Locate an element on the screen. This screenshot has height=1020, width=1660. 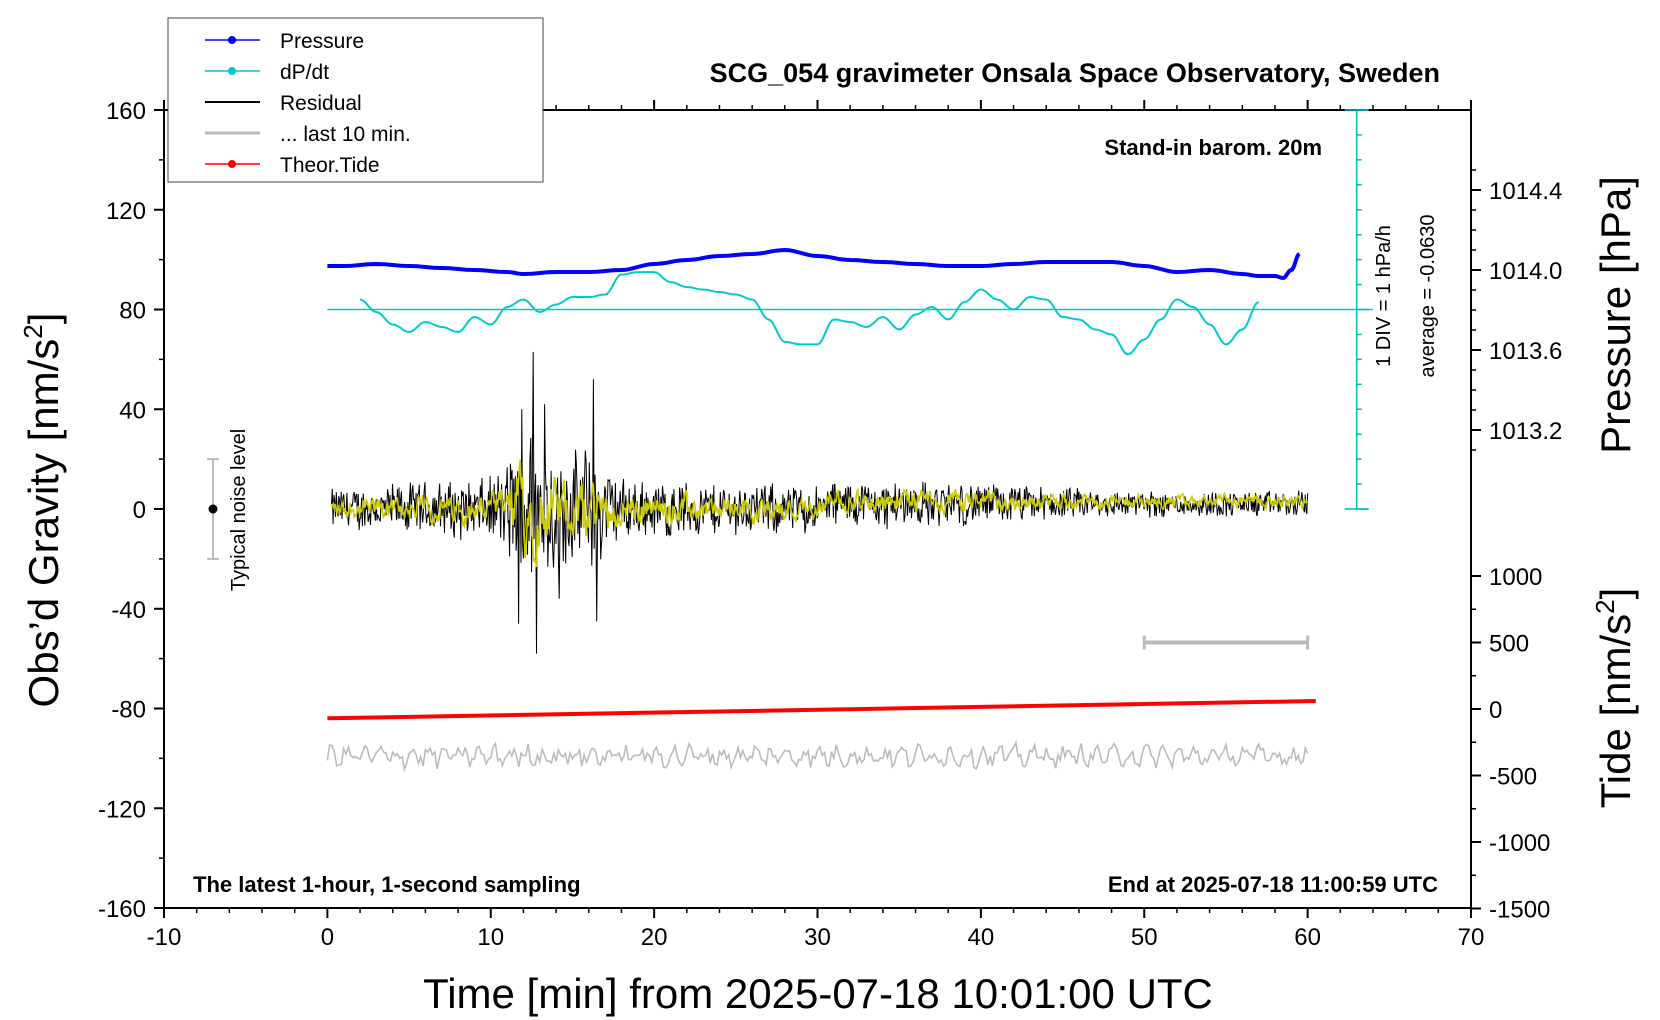
tide-axis-title-text: Tide [nm/s is located at coordinates (1615, 711).